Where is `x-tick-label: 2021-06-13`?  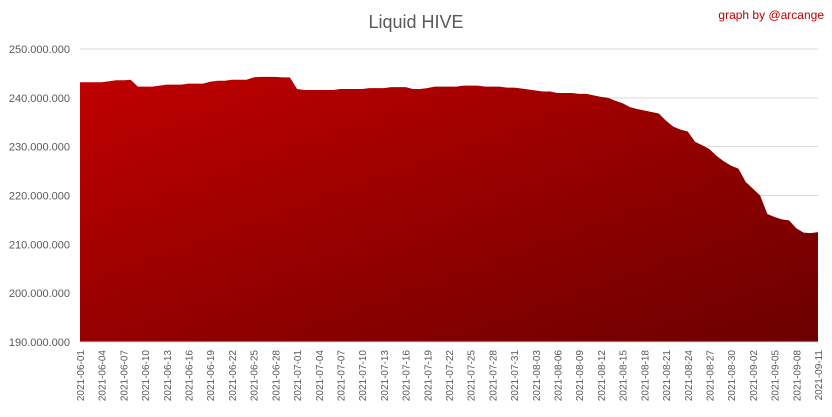 x-tick-label: 2021-06-13 is located at coordinates (168, 376).